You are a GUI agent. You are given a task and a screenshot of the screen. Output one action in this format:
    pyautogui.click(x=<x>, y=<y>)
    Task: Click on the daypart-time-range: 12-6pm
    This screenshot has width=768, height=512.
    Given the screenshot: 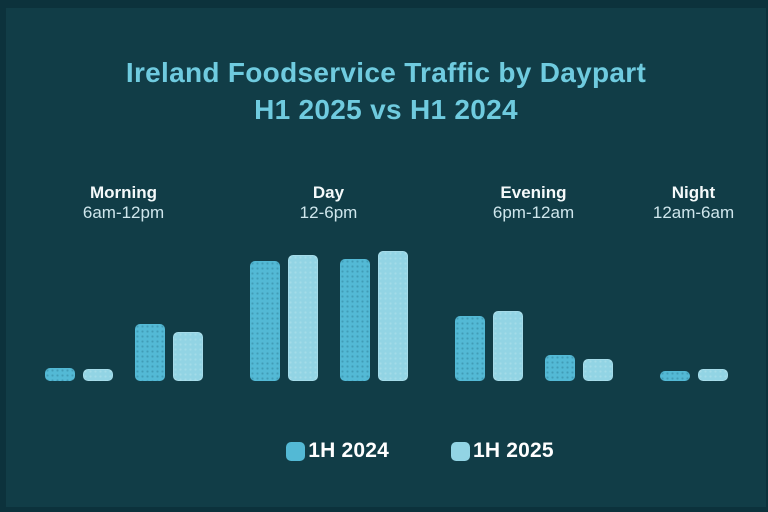 What is the action you would take?
    pyautogui.click(x=328, y=212)
    